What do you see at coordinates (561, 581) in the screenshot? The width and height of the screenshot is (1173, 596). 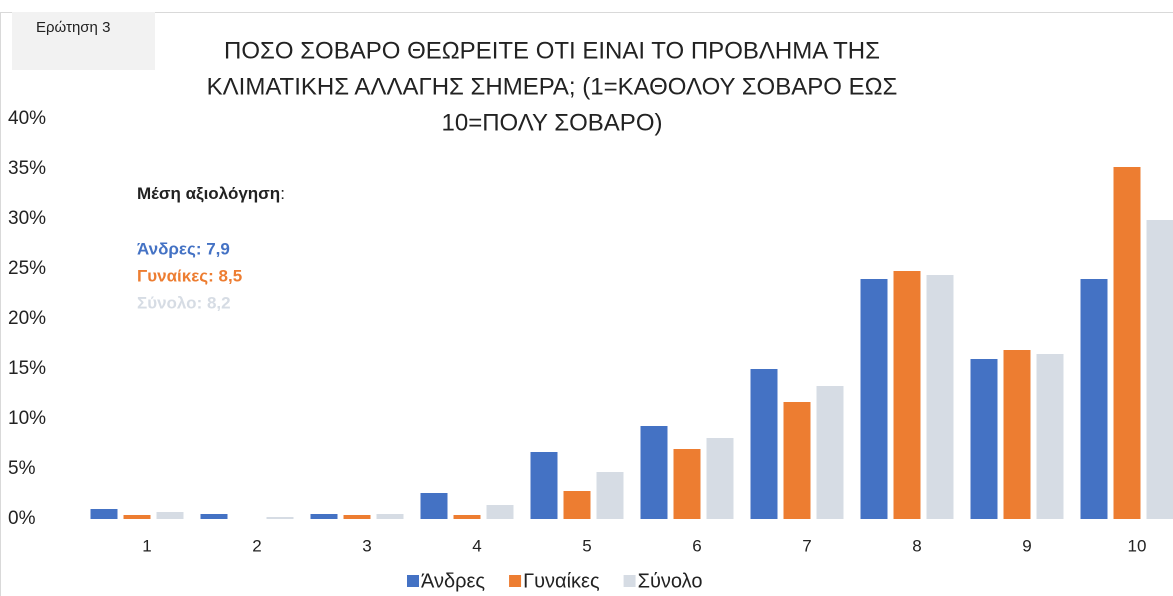 I see `legend-label: Γυναίκες` at bounding box center [561, 581].